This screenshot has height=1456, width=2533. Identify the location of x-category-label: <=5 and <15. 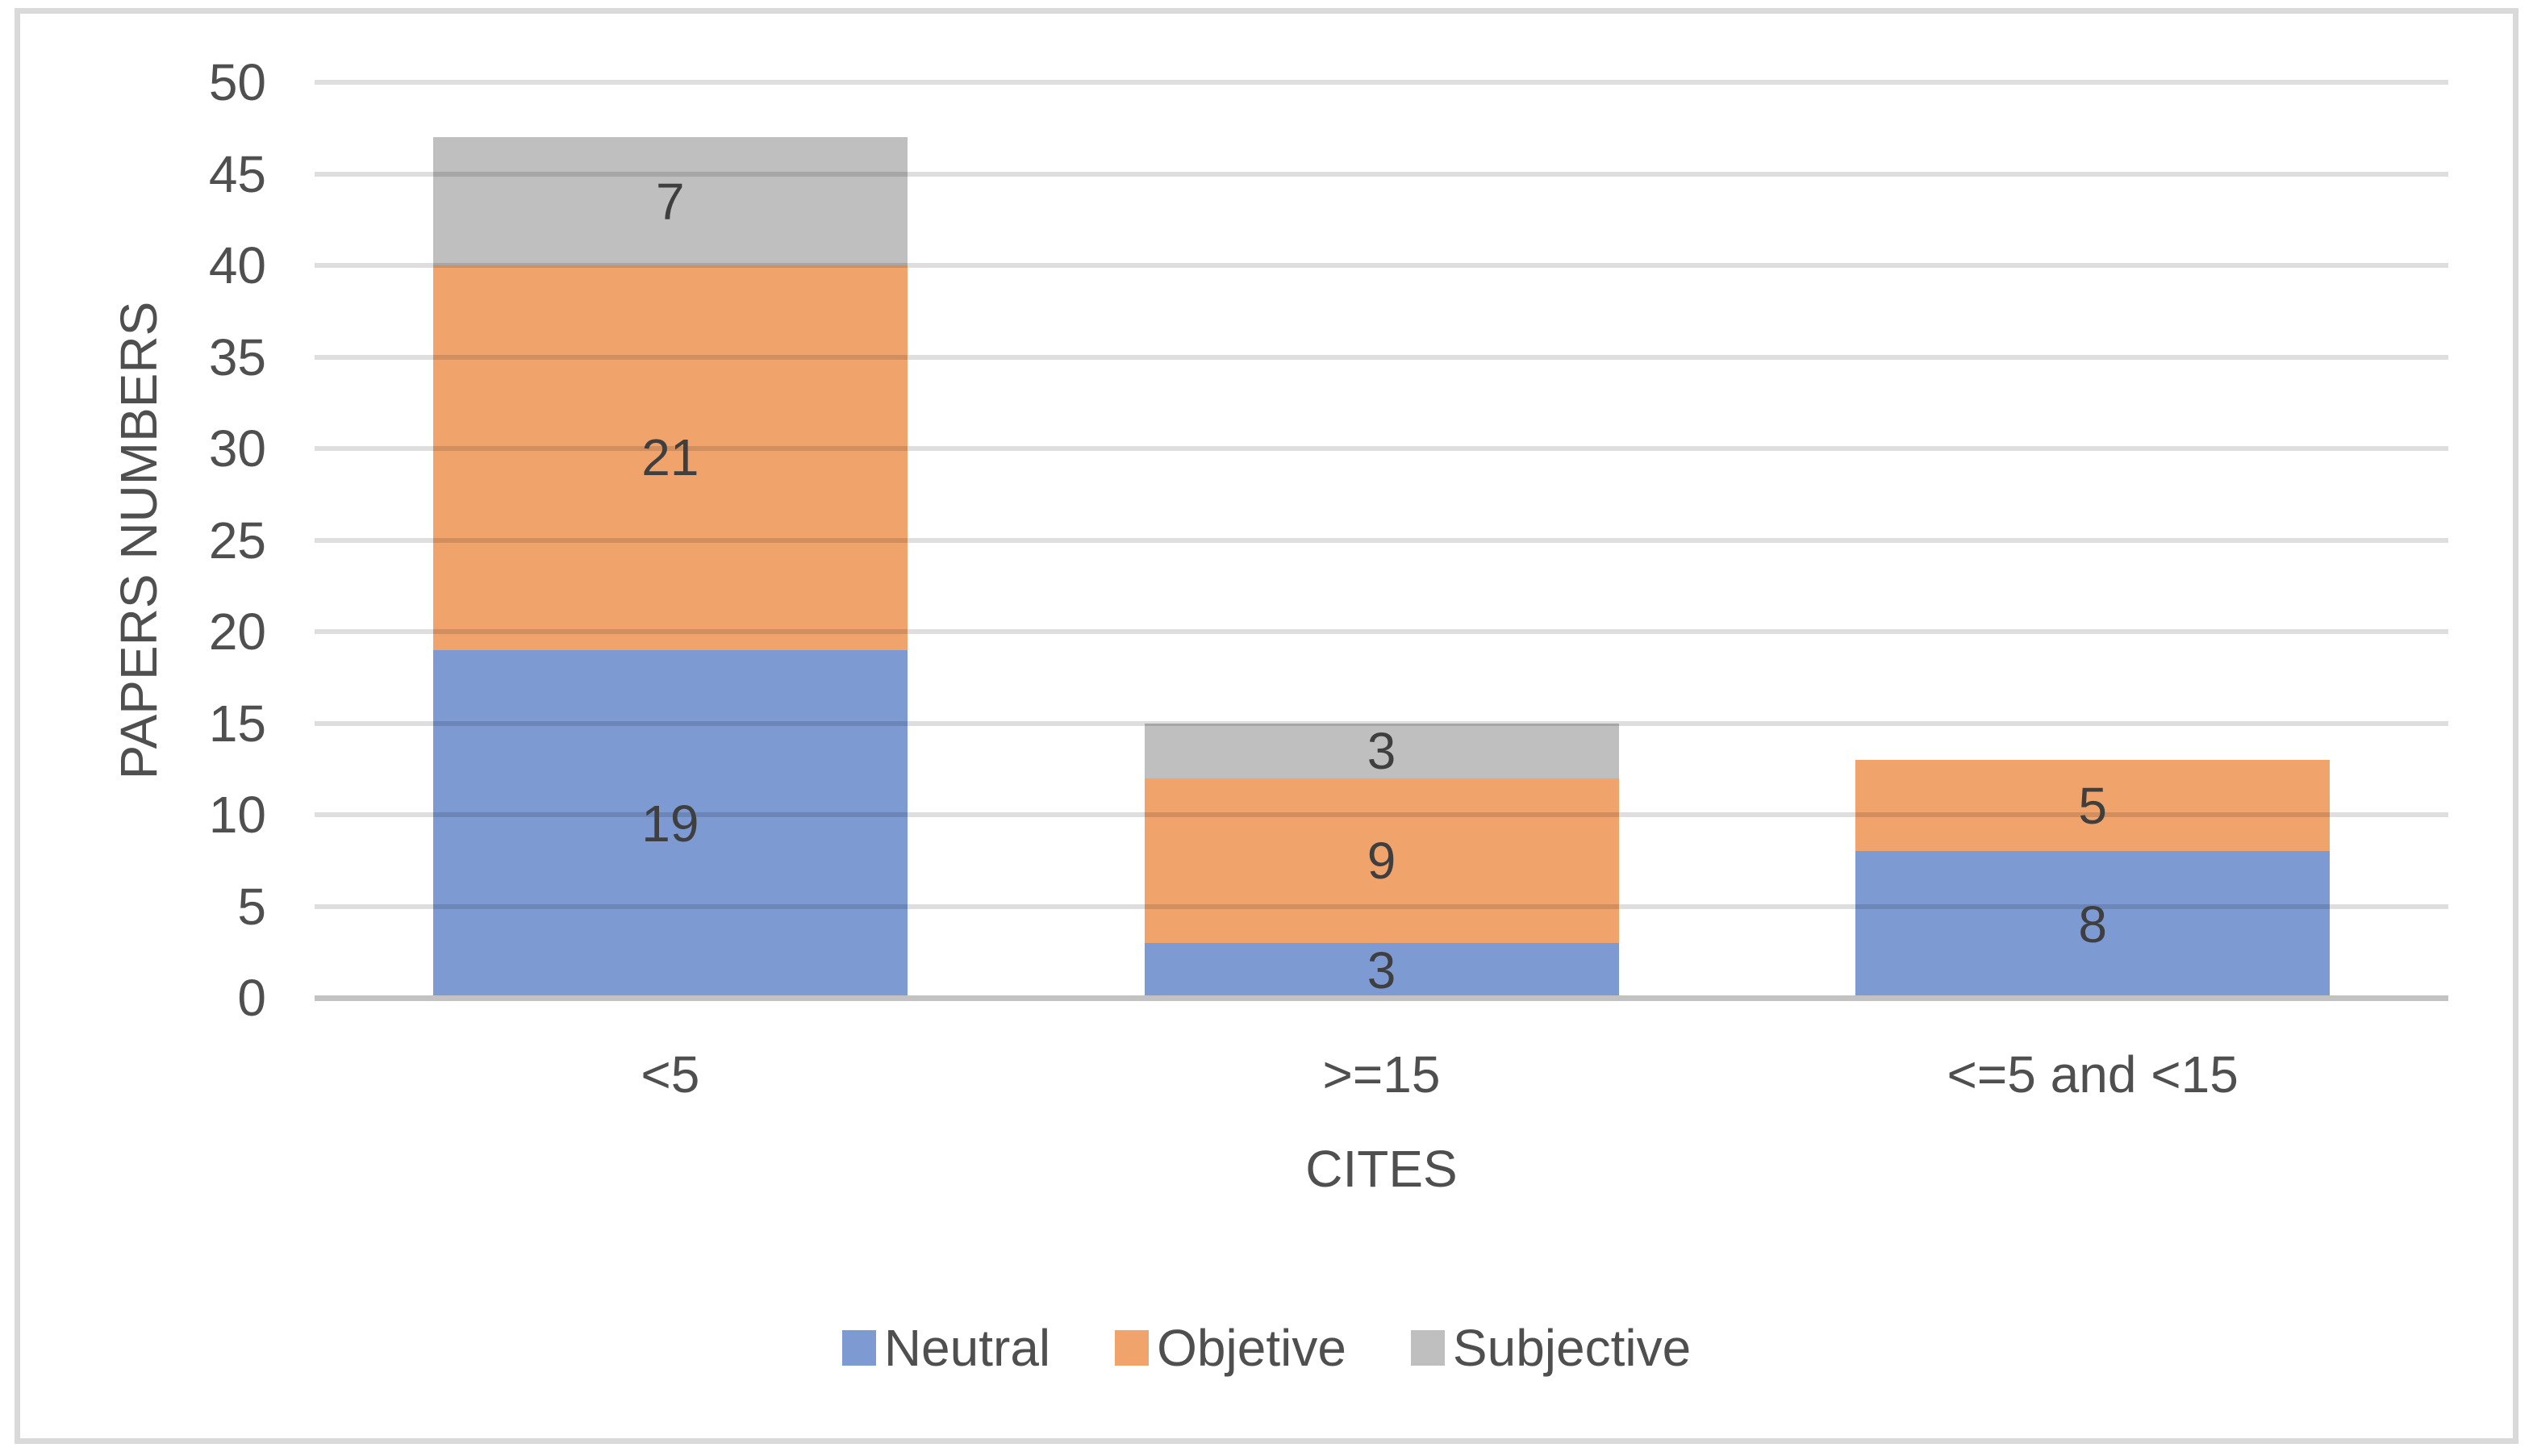
(2093, 1074).